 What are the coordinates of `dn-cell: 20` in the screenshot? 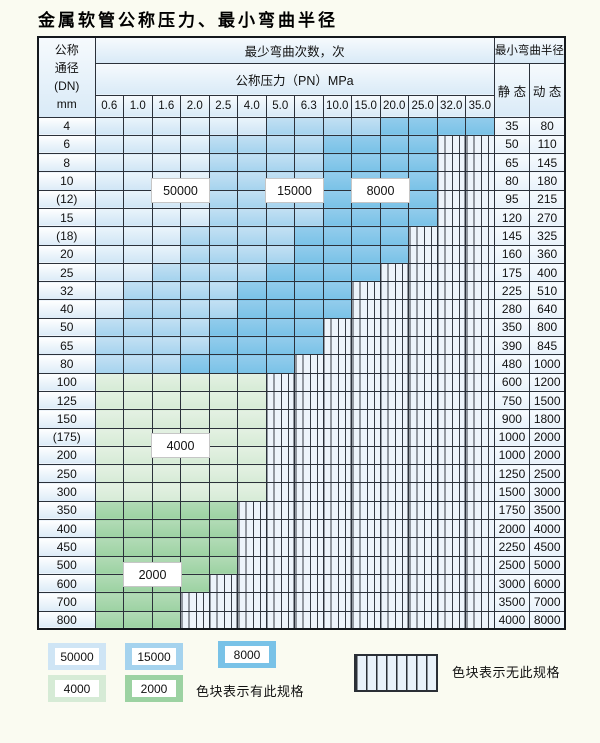 It's located at (66, 254).